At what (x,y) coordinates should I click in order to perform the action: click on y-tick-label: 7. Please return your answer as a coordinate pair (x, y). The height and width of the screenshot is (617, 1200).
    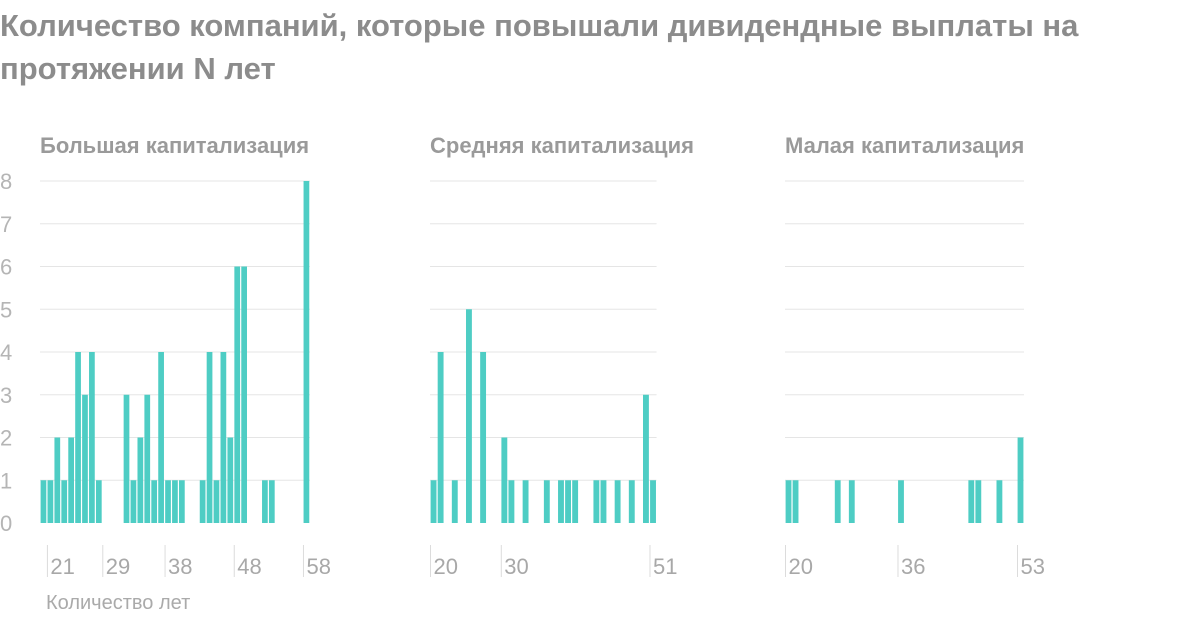
    Looking at the image, I should click on (6, 224).